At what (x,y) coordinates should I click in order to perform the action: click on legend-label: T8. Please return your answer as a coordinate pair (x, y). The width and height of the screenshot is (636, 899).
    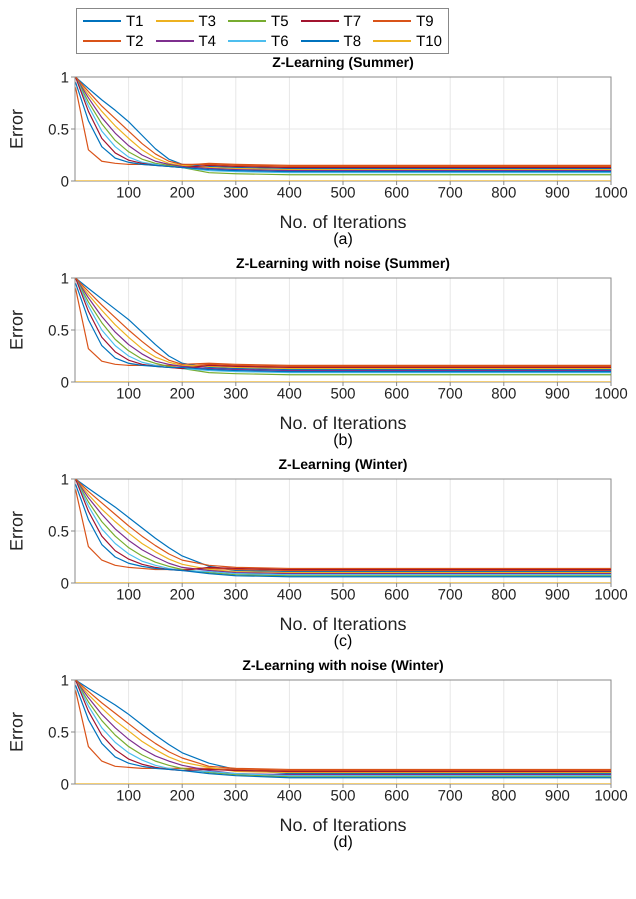
    Looking at the image, I should click on (353, 41).